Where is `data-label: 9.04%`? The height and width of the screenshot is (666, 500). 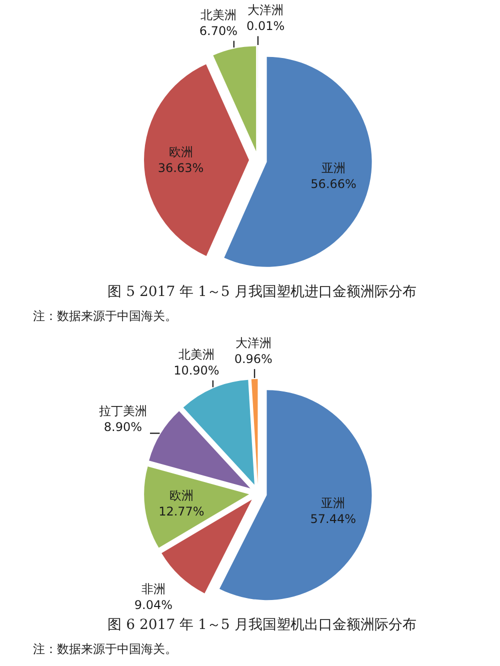
data-label: 9.04% is located at coordinates (153, 605).